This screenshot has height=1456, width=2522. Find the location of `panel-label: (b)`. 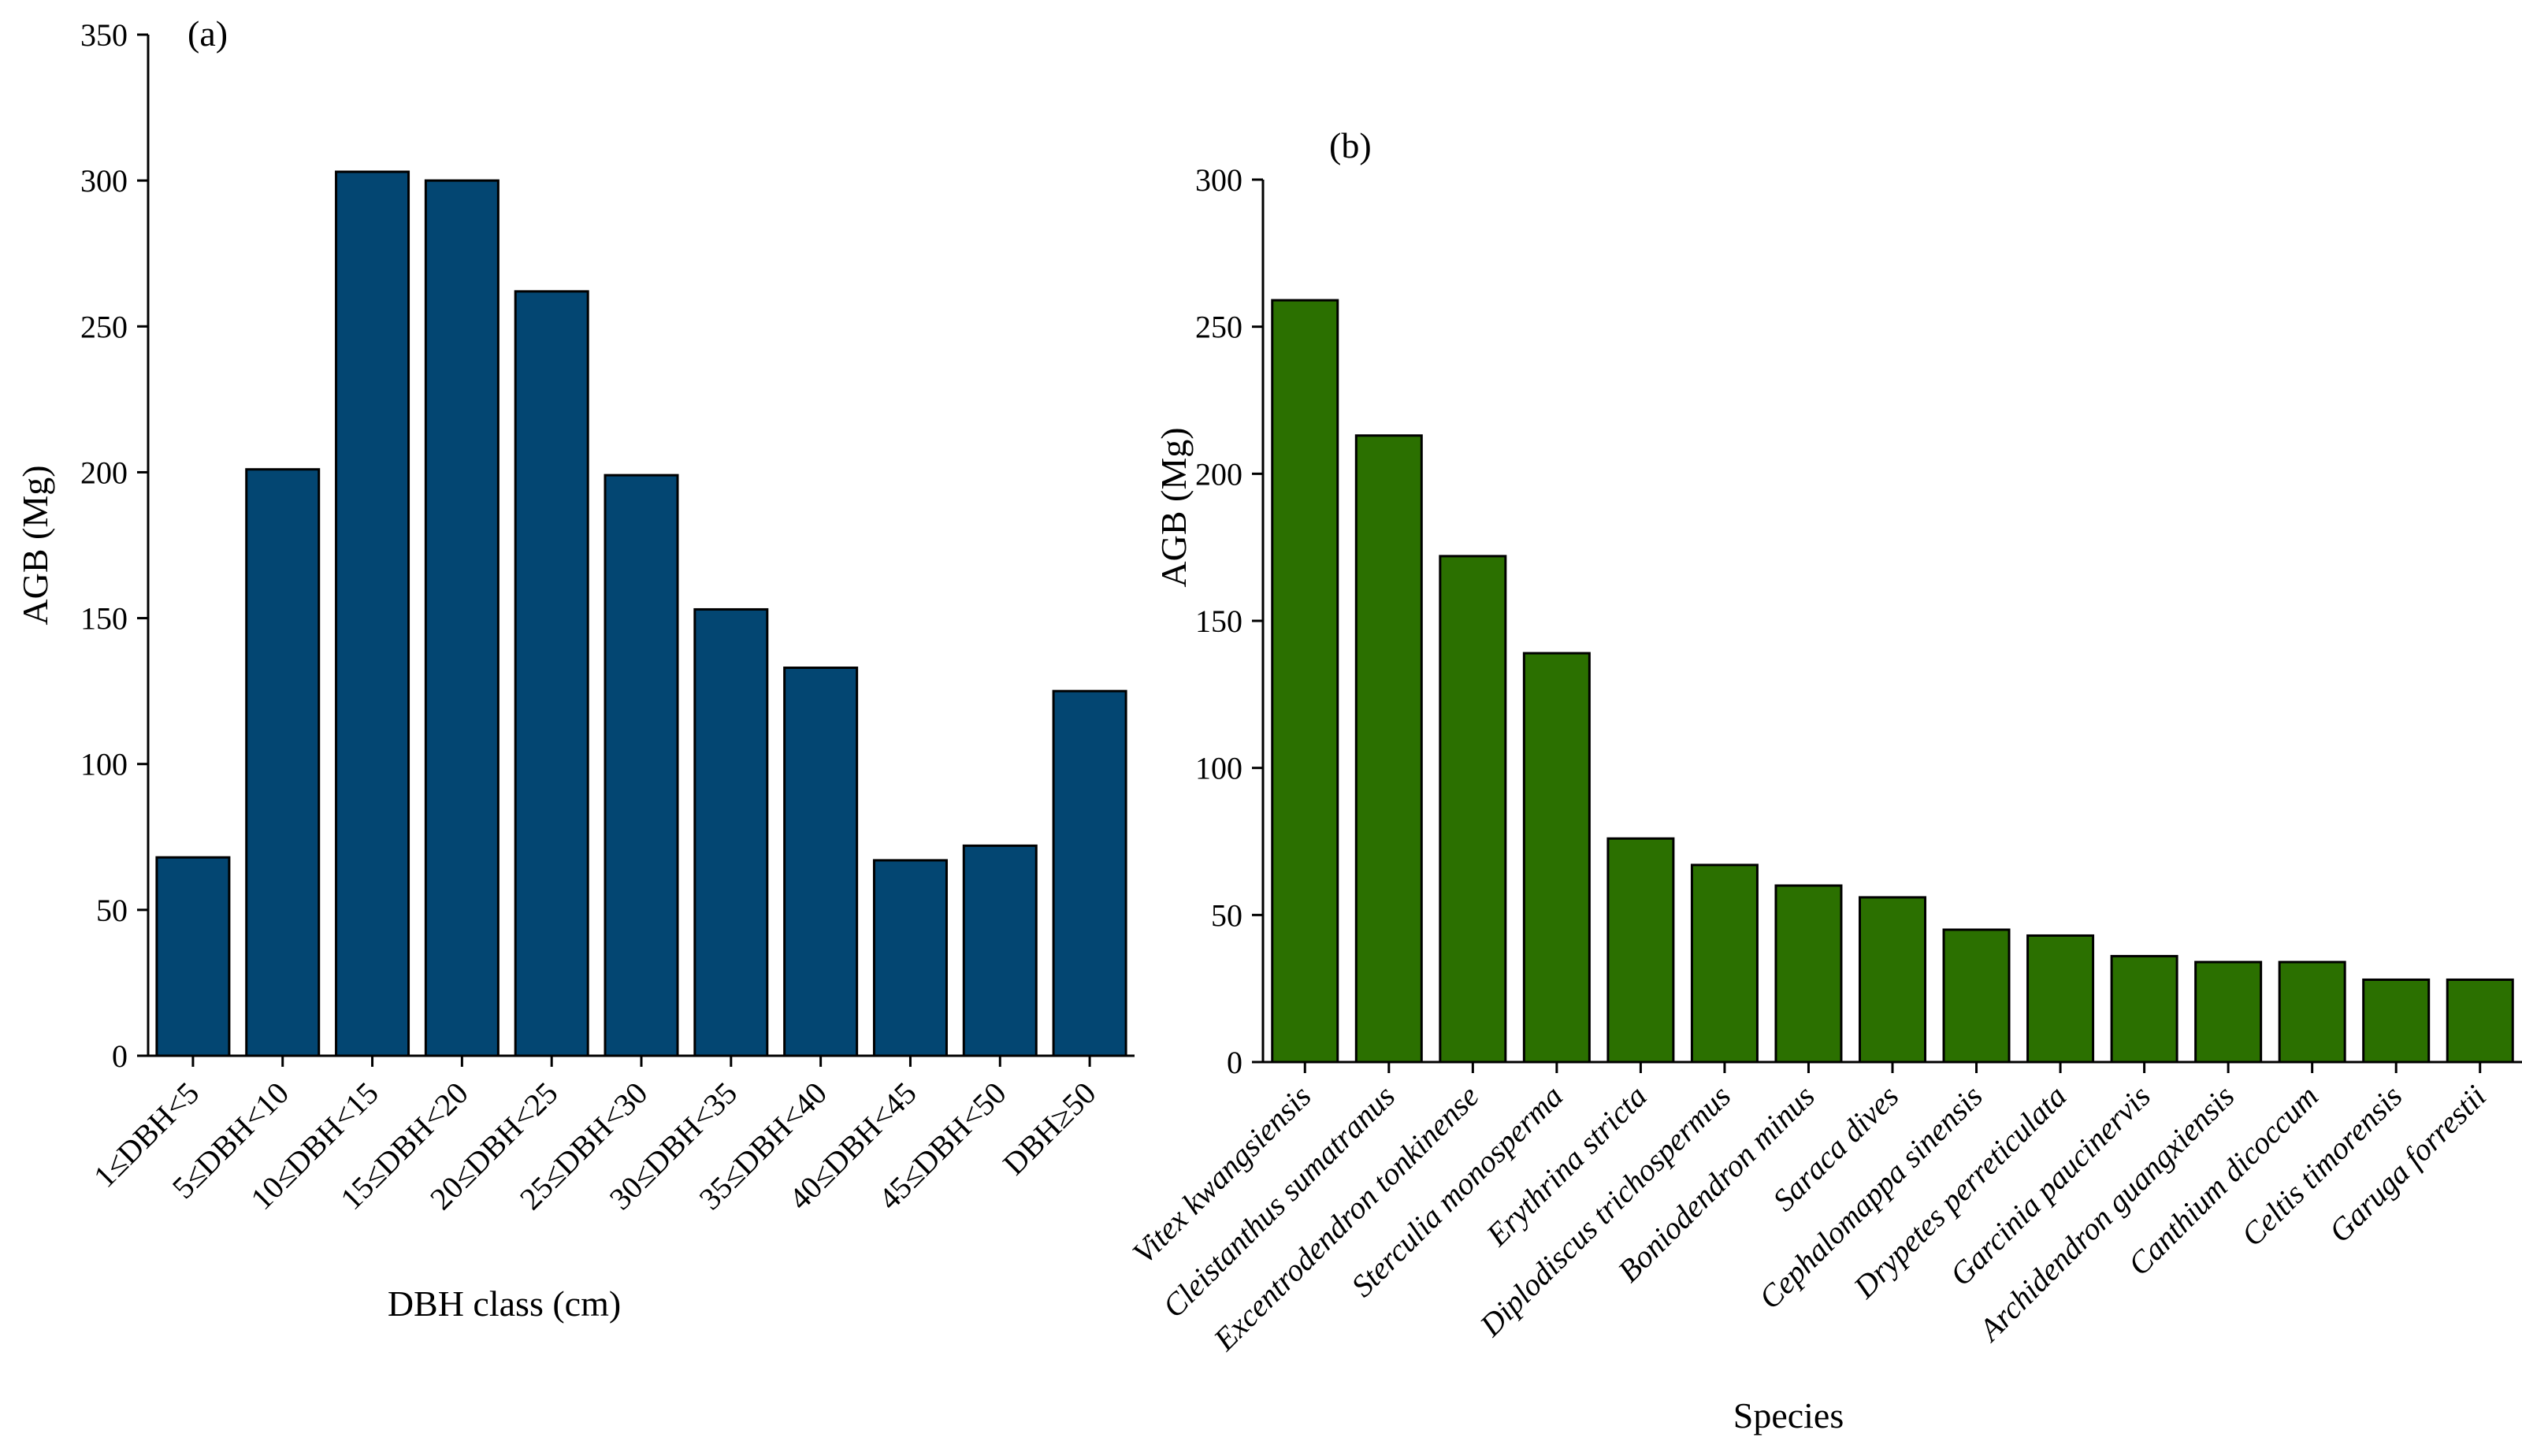

panel-label: (b) is located at coordinates (1350, 145).